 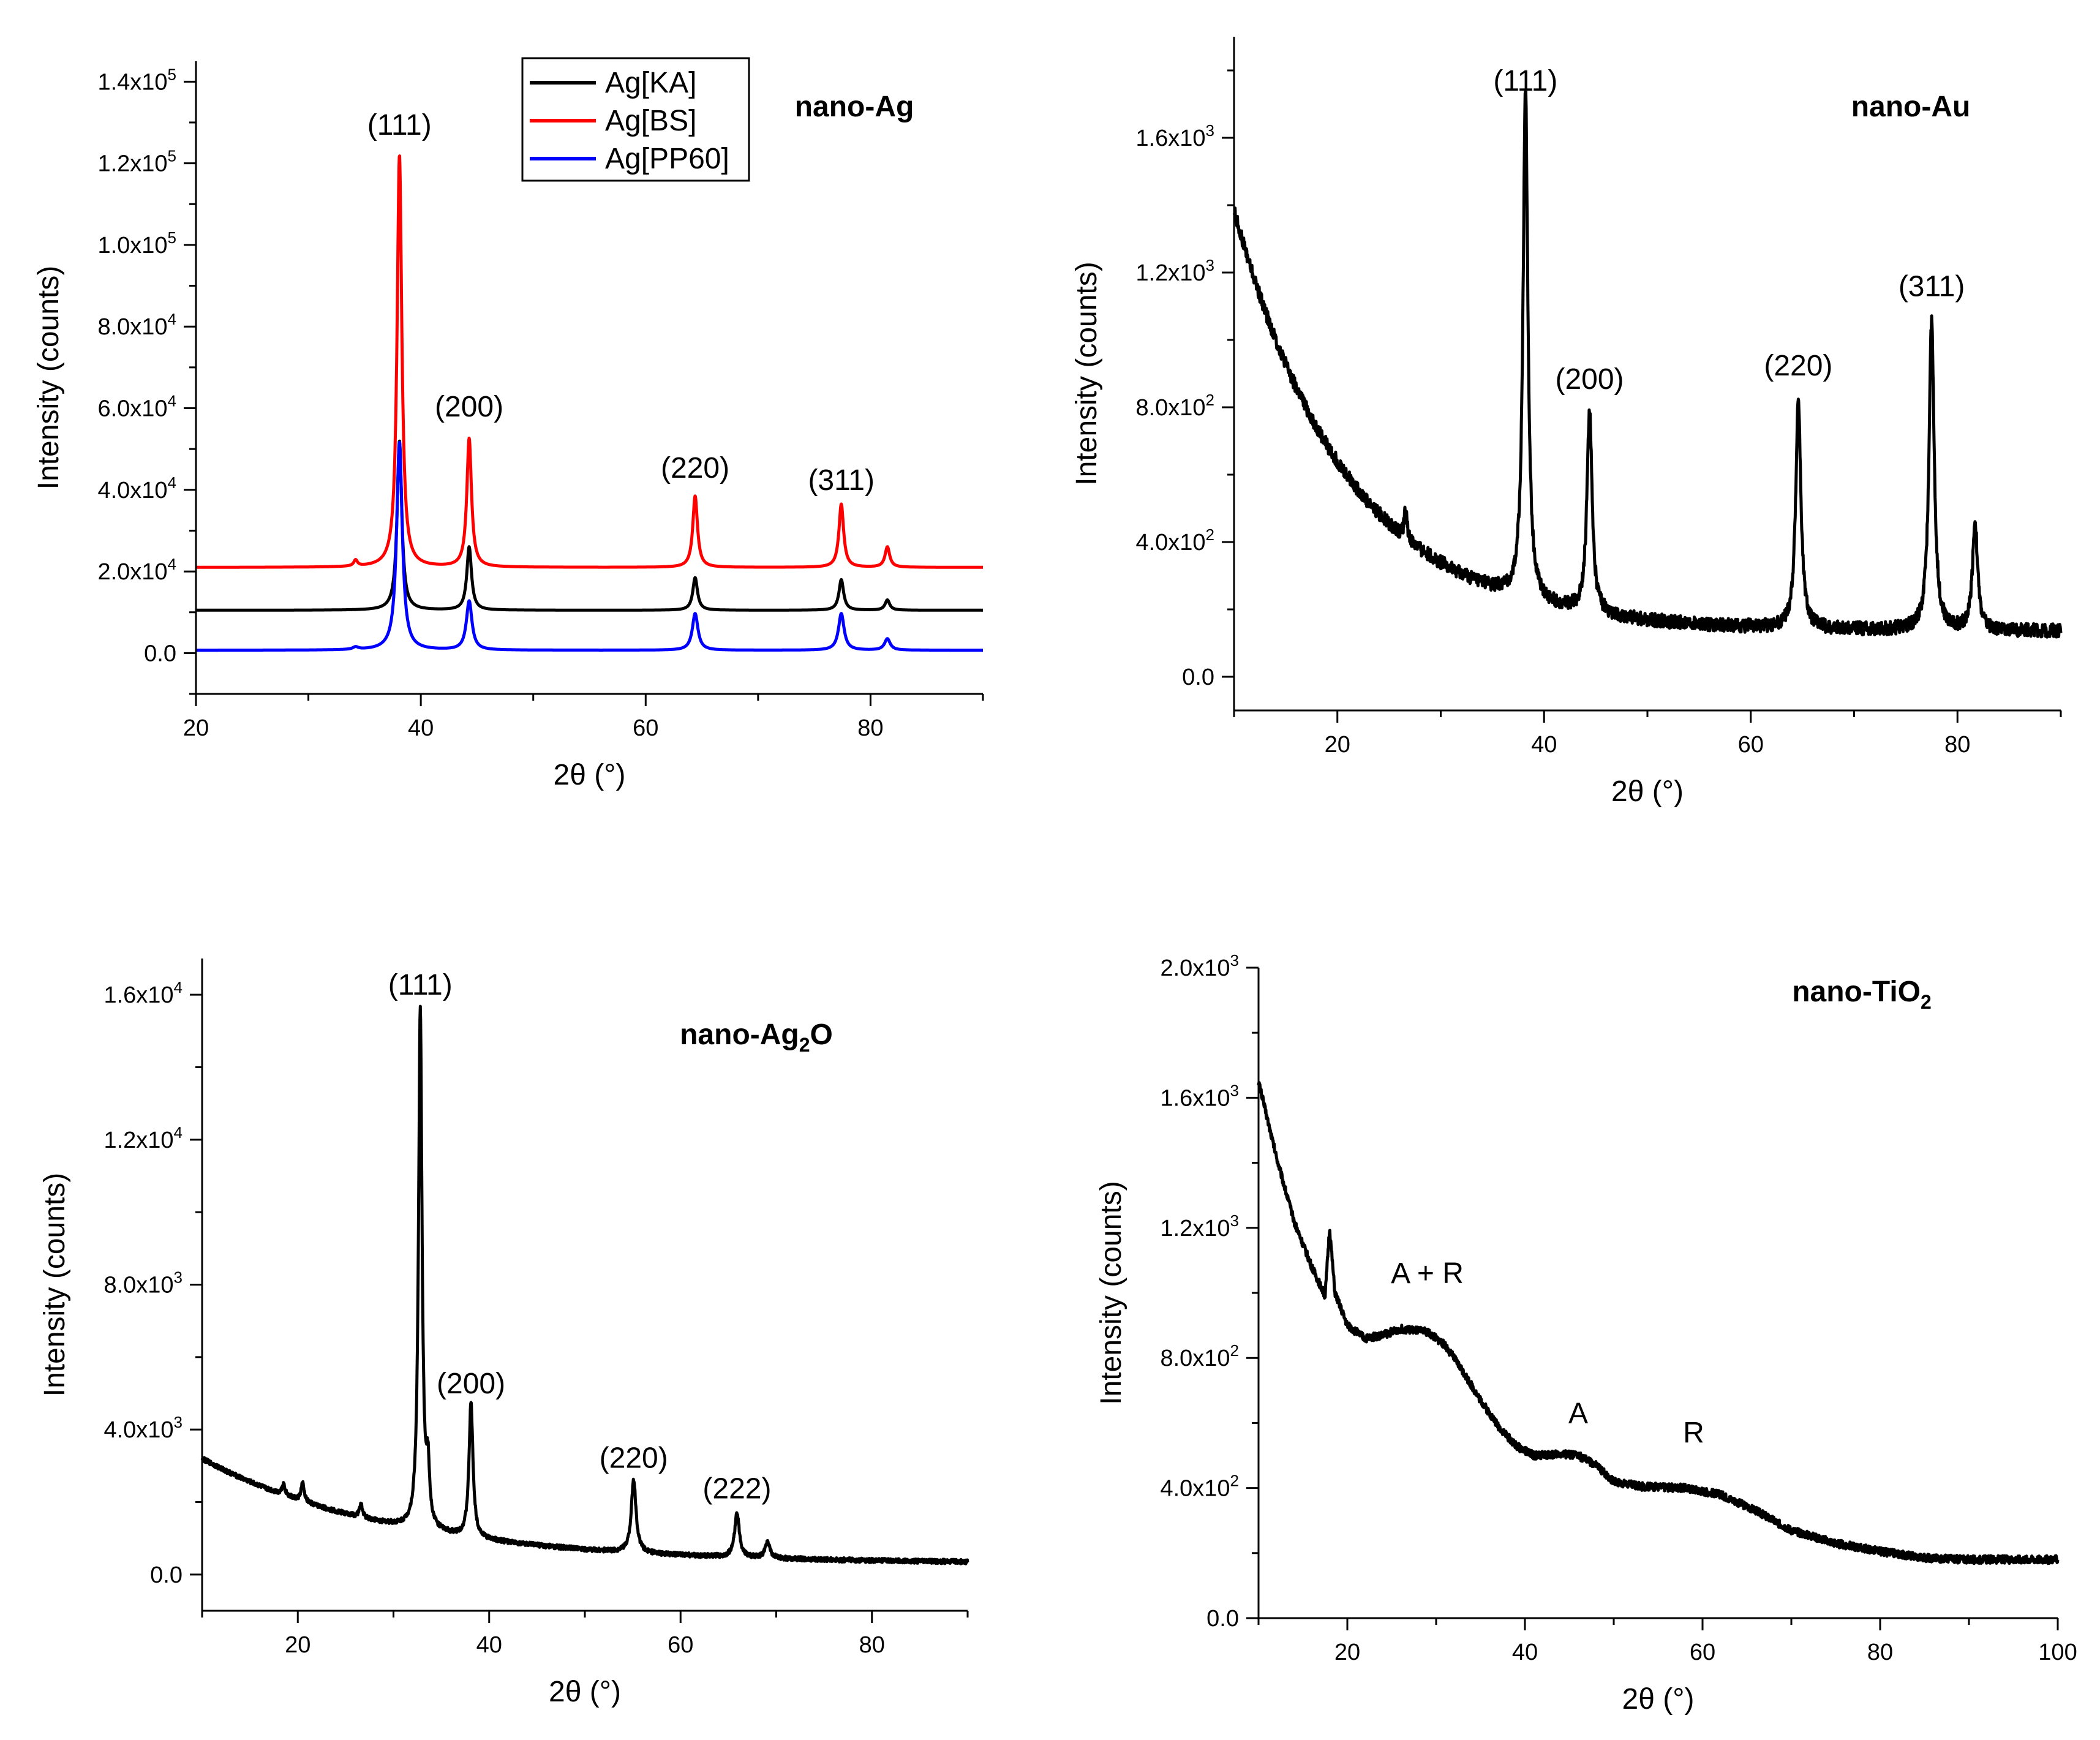 I want to click on peak-label: A, so click(x=1578, y=1413).